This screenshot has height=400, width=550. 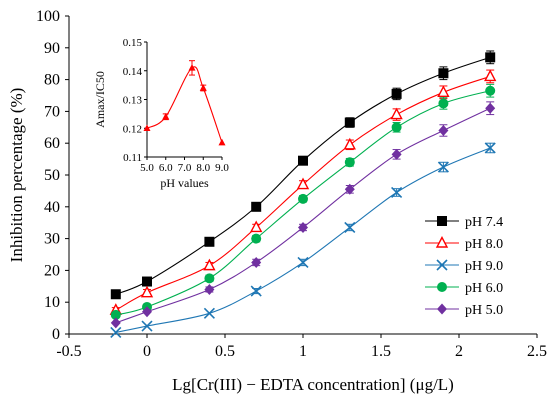 What do you see at coordinates (166, 168) in the screenshot?
I see `inset-x-tick-label: 6.0` at bounding box center [166, 168].